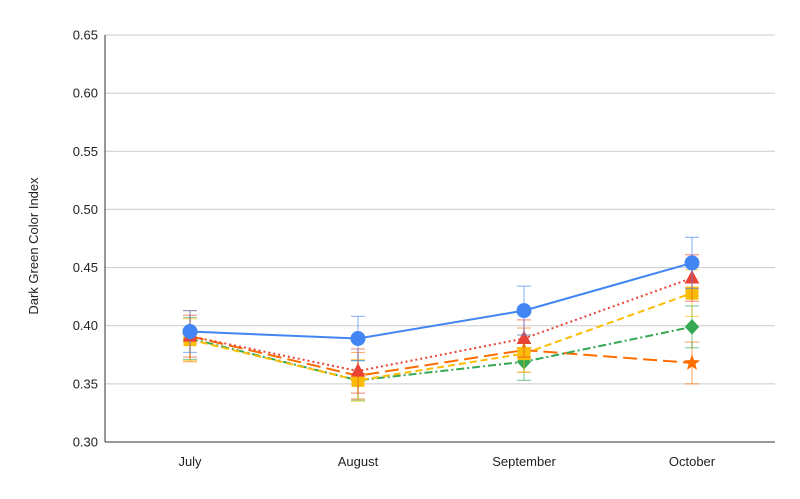 The height and width of the screenshot is (499, 800). What do you see at coordinates (692, 461) in the screenshot?
I see `x-tick-label: October` at bounding box center [692, 461].